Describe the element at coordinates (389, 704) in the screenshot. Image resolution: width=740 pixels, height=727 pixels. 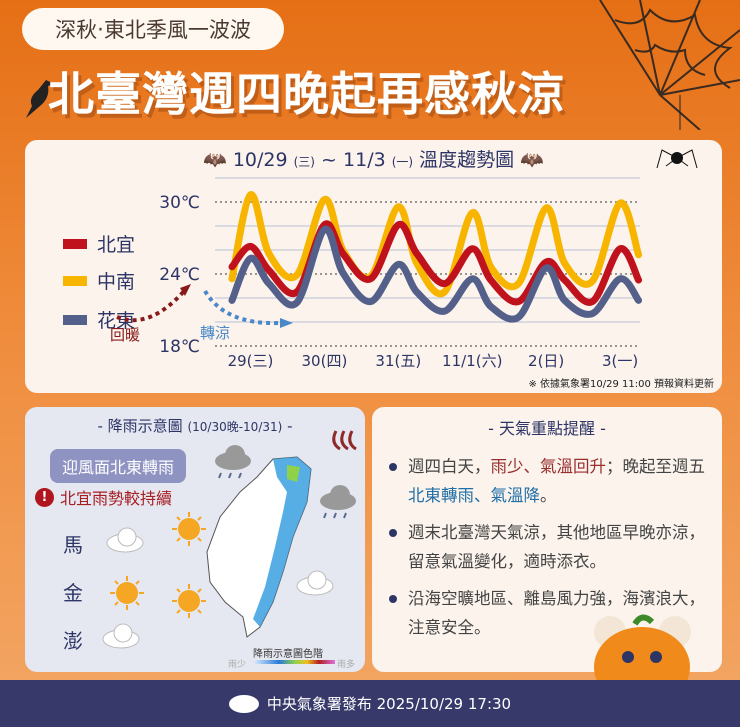
I see `publisher-text: 中央氣象署發布 2025/10/29 17:30` at that location.